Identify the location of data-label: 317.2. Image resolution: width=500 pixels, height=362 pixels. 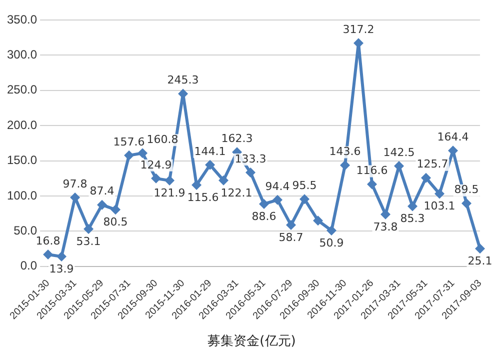
(358, 29).